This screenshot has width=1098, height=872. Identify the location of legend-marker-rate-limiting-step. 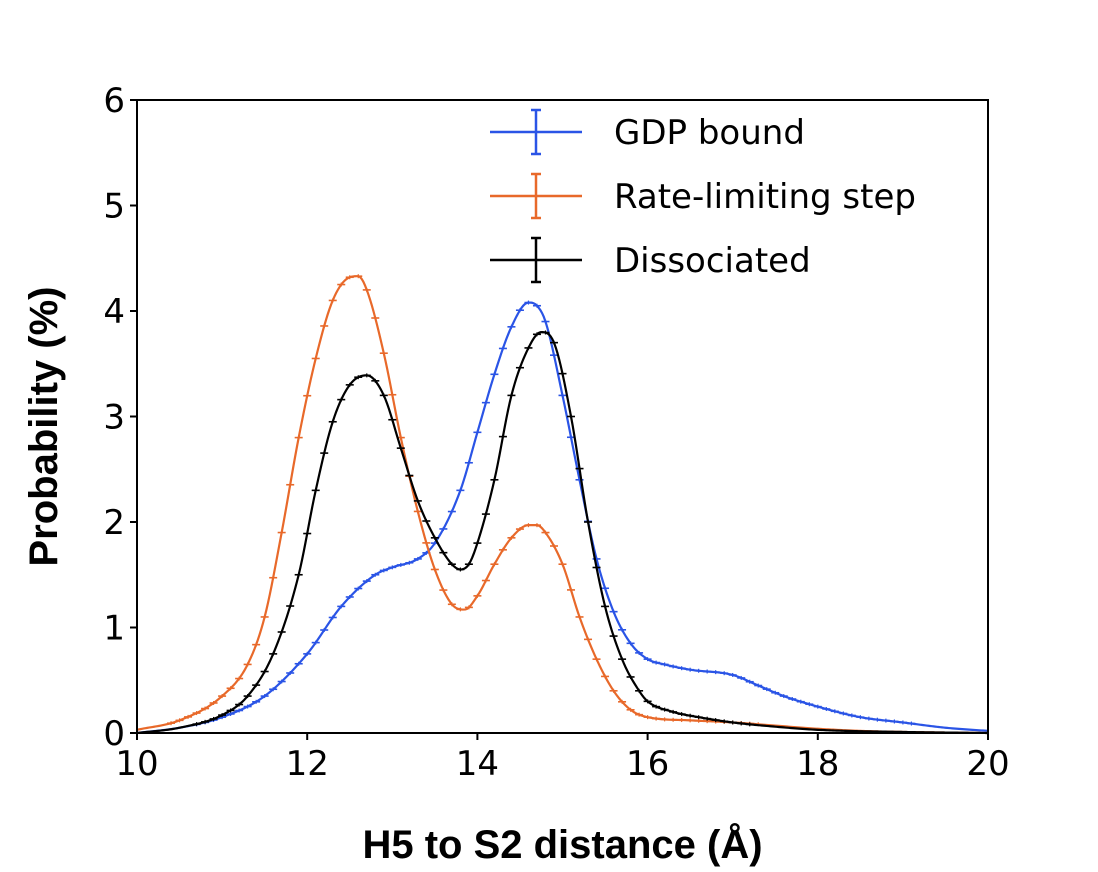
(536, 196).